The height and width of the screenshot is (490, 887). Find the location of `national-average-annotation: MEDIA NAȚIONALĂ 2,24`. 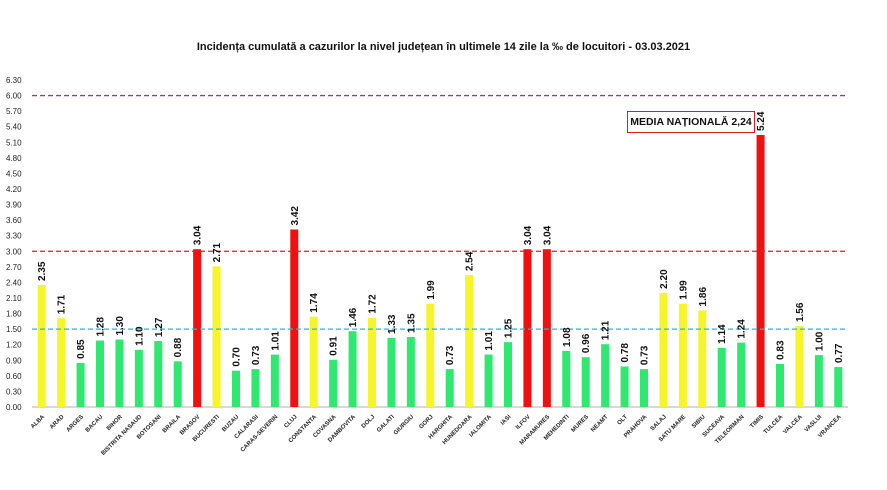

national-average-annotation: MEDIA NAȚIONALĂ 2,24 is located at coordinates (691, 122).